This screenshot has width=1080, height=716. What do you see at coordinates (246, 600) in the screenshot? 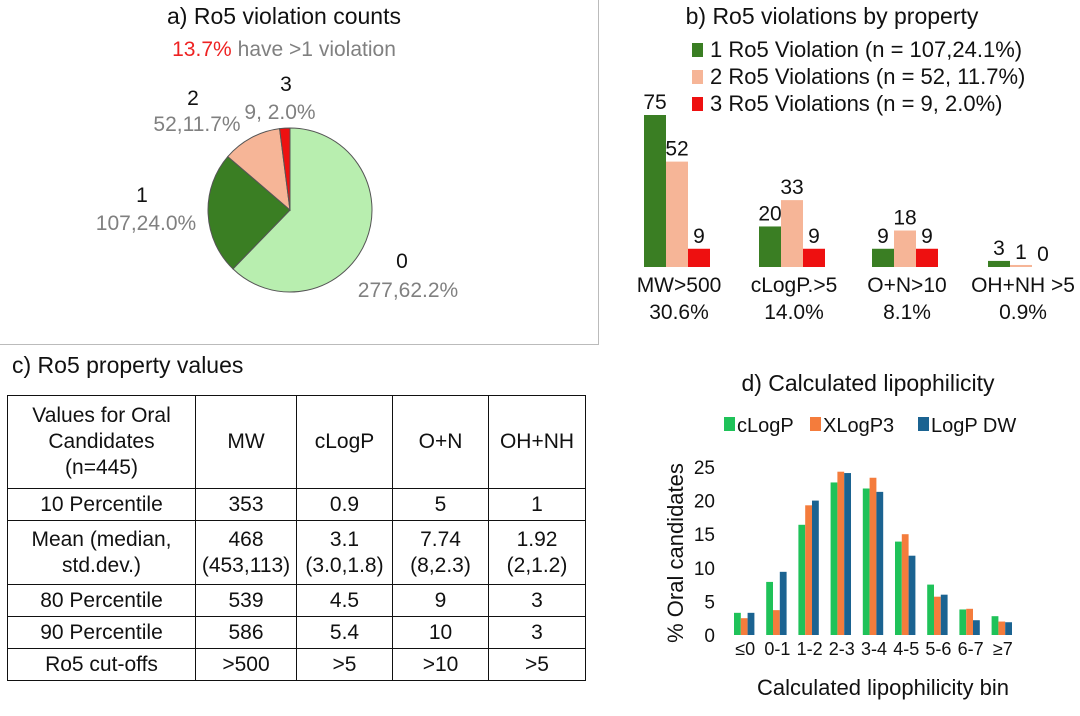
I see `table-cell-3-1: 539` at bounding box center [246, 600].